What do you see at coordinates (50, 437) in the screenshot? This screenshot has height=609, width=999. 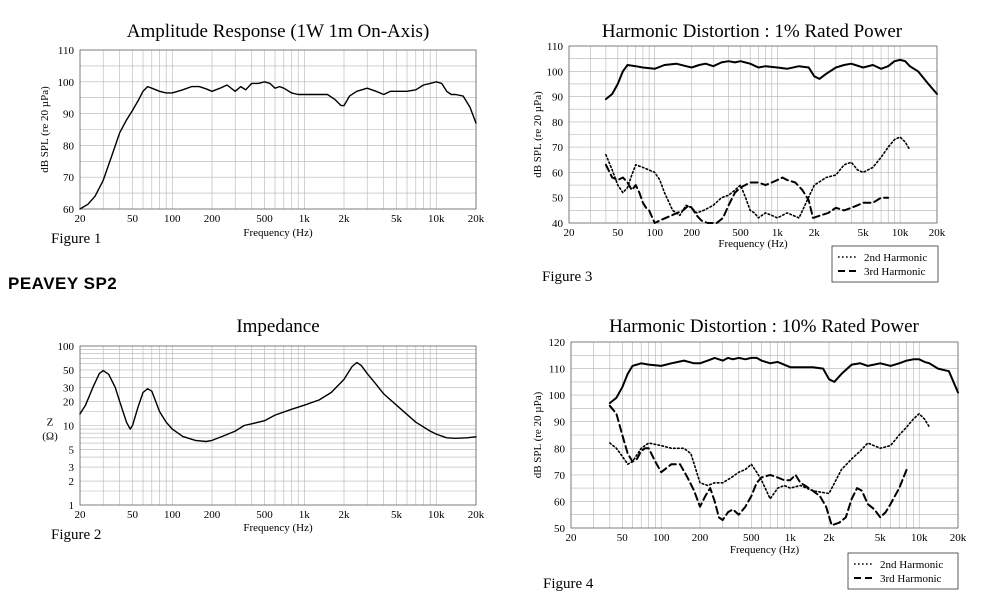 I see `y-axis-label: (Ω)` at bounding box center [50, 437].